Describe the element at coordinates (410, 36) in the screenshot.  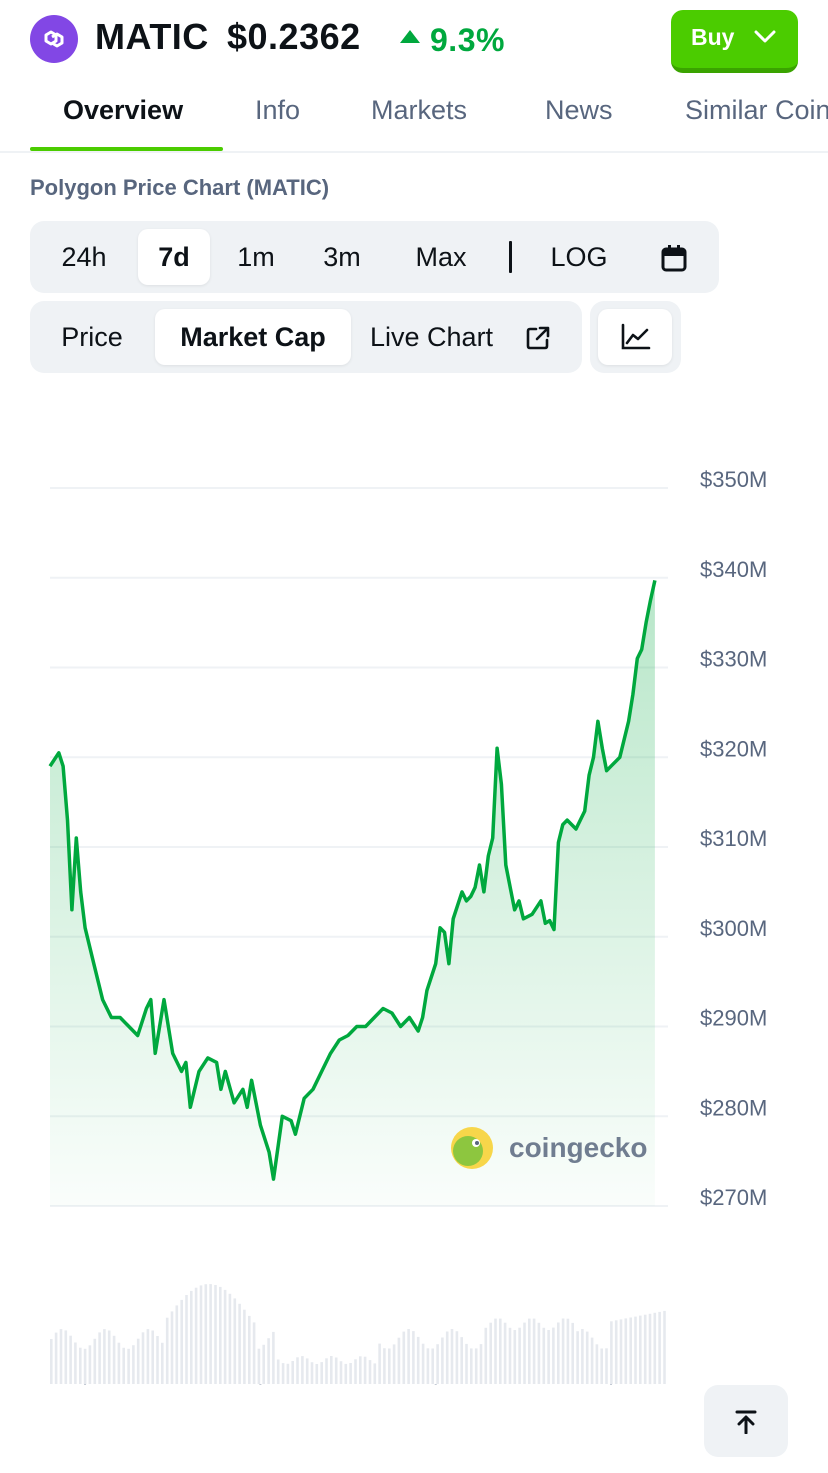
I see `caret-up-icon` at that location.